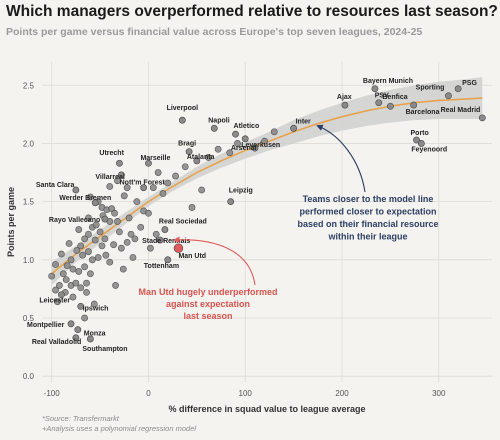 This screenshot has width=500, height=440. I want to click on point-ajax, so click(345, 105).